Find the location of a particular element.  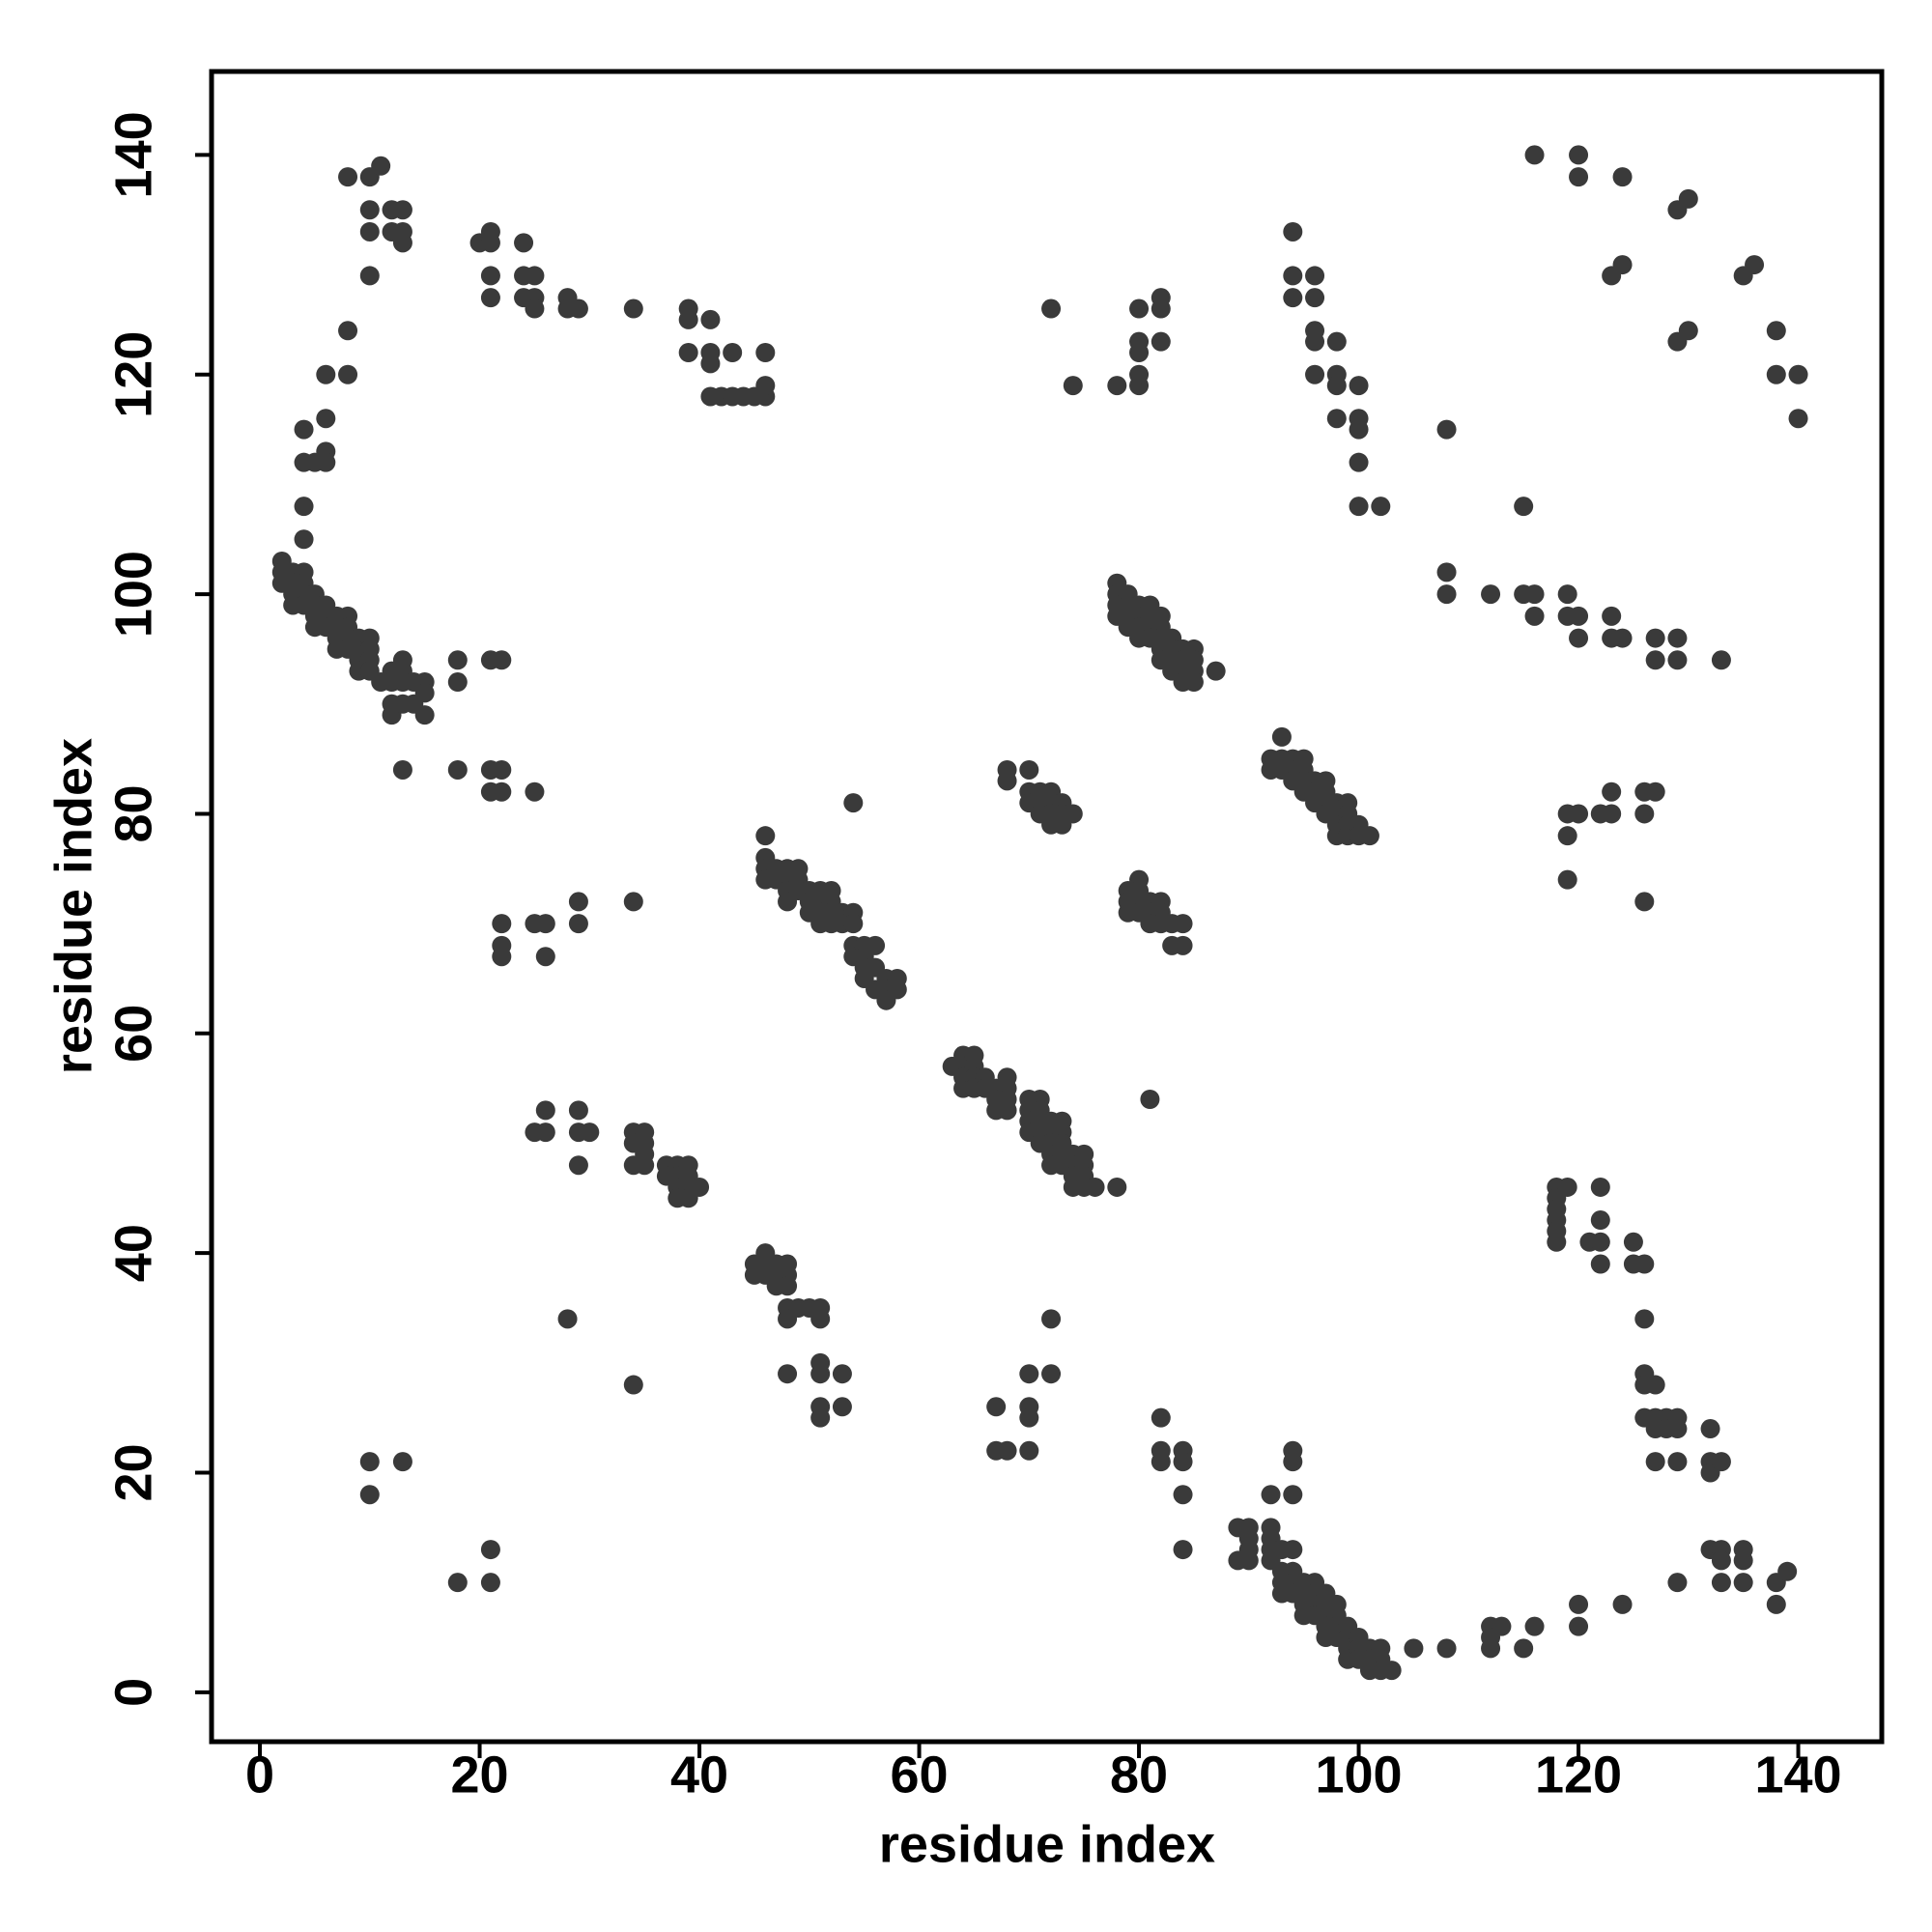

y-axis-label: residue index is located at coordinates (73, 906).